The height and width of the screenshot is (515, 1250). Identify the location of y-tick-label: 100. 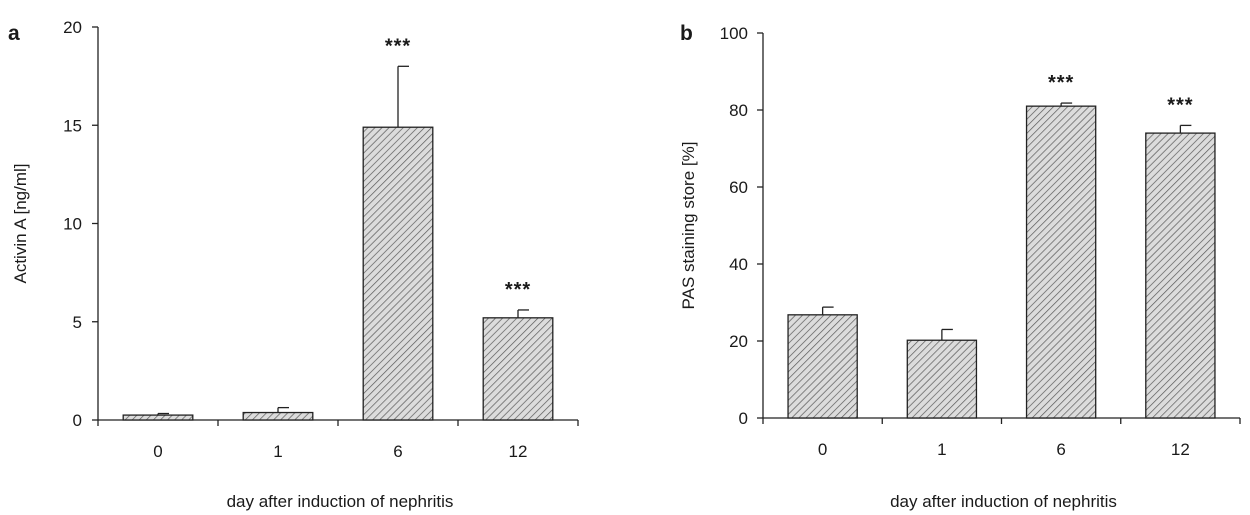
(734, 33).